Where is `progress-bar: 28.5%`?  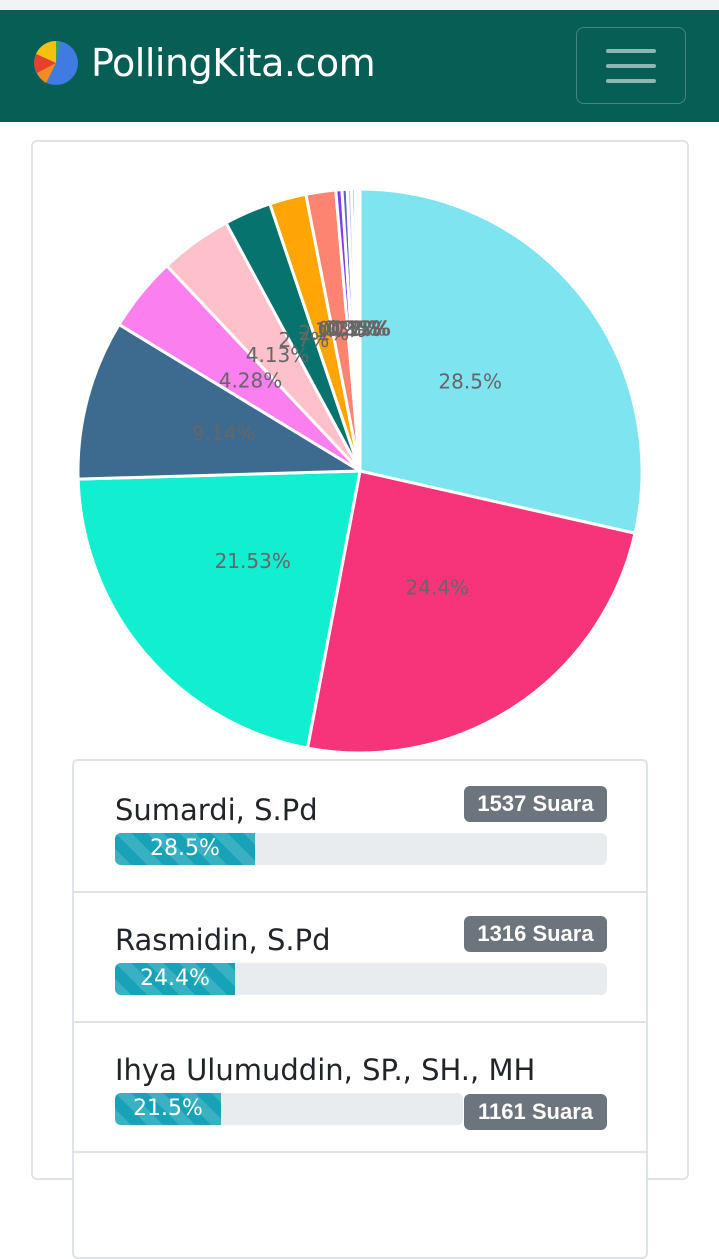
progress-bar: 28.5% is located at coordinates (361, 849).